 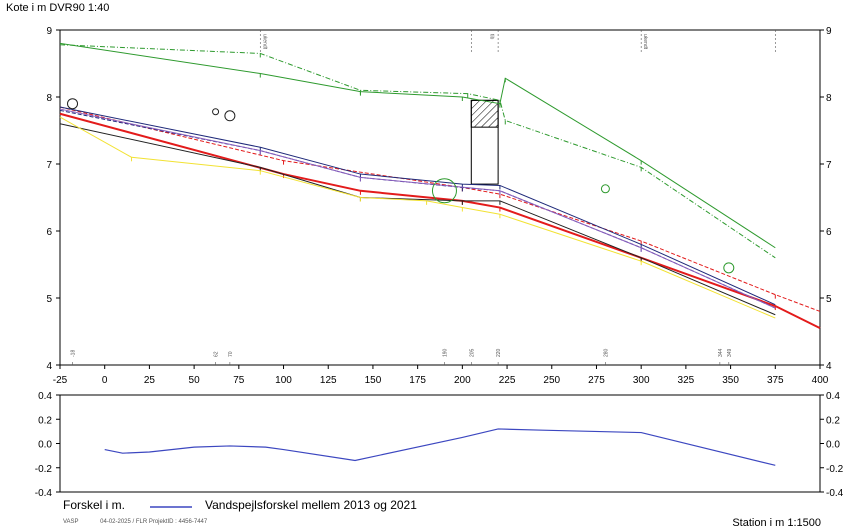 What do you see at coordinates (730, 380) in the screenshot?
I see `x-tick-label: 350` at bounding box center [730, 380].